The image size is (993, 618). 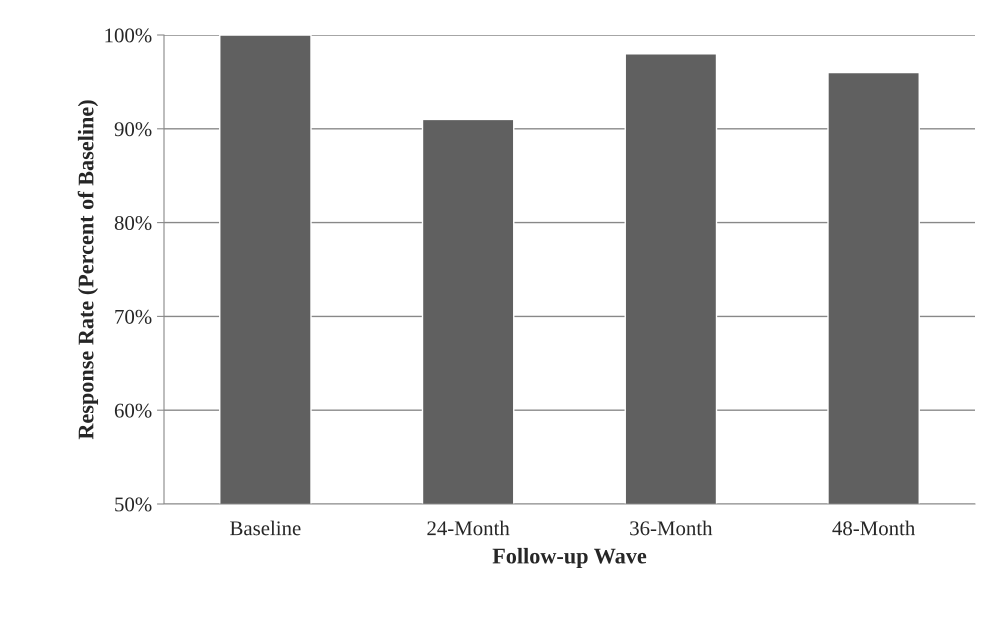 I want to click on y-tick-label: 100%, so click(x=128, y=35).